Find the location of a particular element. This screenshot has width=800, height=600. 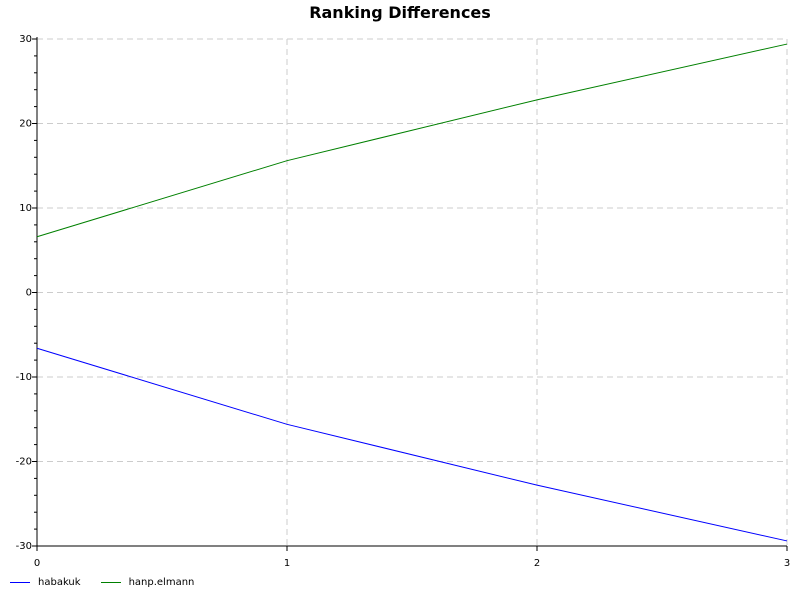

x-tick-label: 3 is located at coordinates (787, 563).